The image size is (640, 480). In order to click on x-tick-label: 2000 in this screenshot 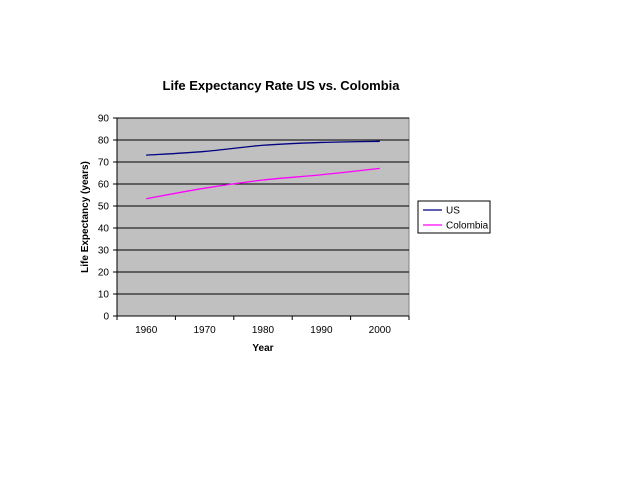, I will do `click(380, 330)`.